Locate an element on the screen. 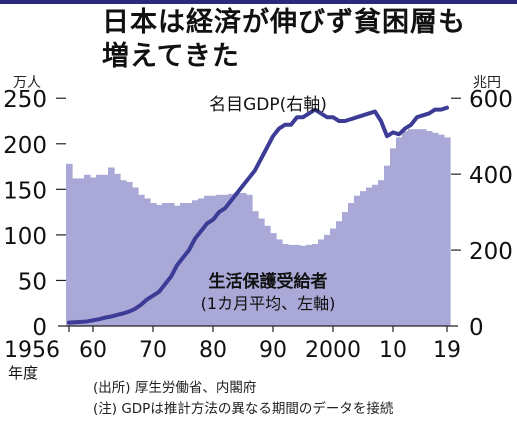 The height and width of the screenshot is (422, 517). source-note: (出所) 厚生労働省、内閣府 is located at coordinates (175, 388).